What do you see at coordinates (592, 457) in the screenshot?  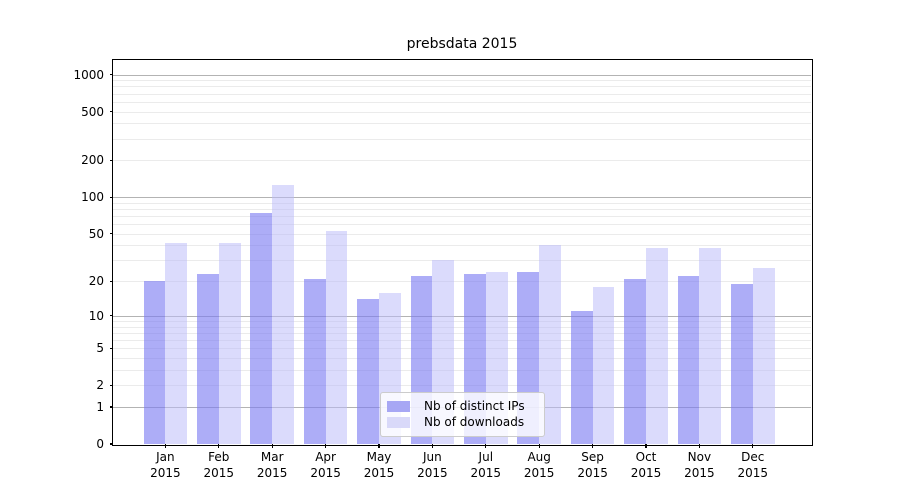 I see `x-tick-month: Sep` at bounding box center [592, 457].